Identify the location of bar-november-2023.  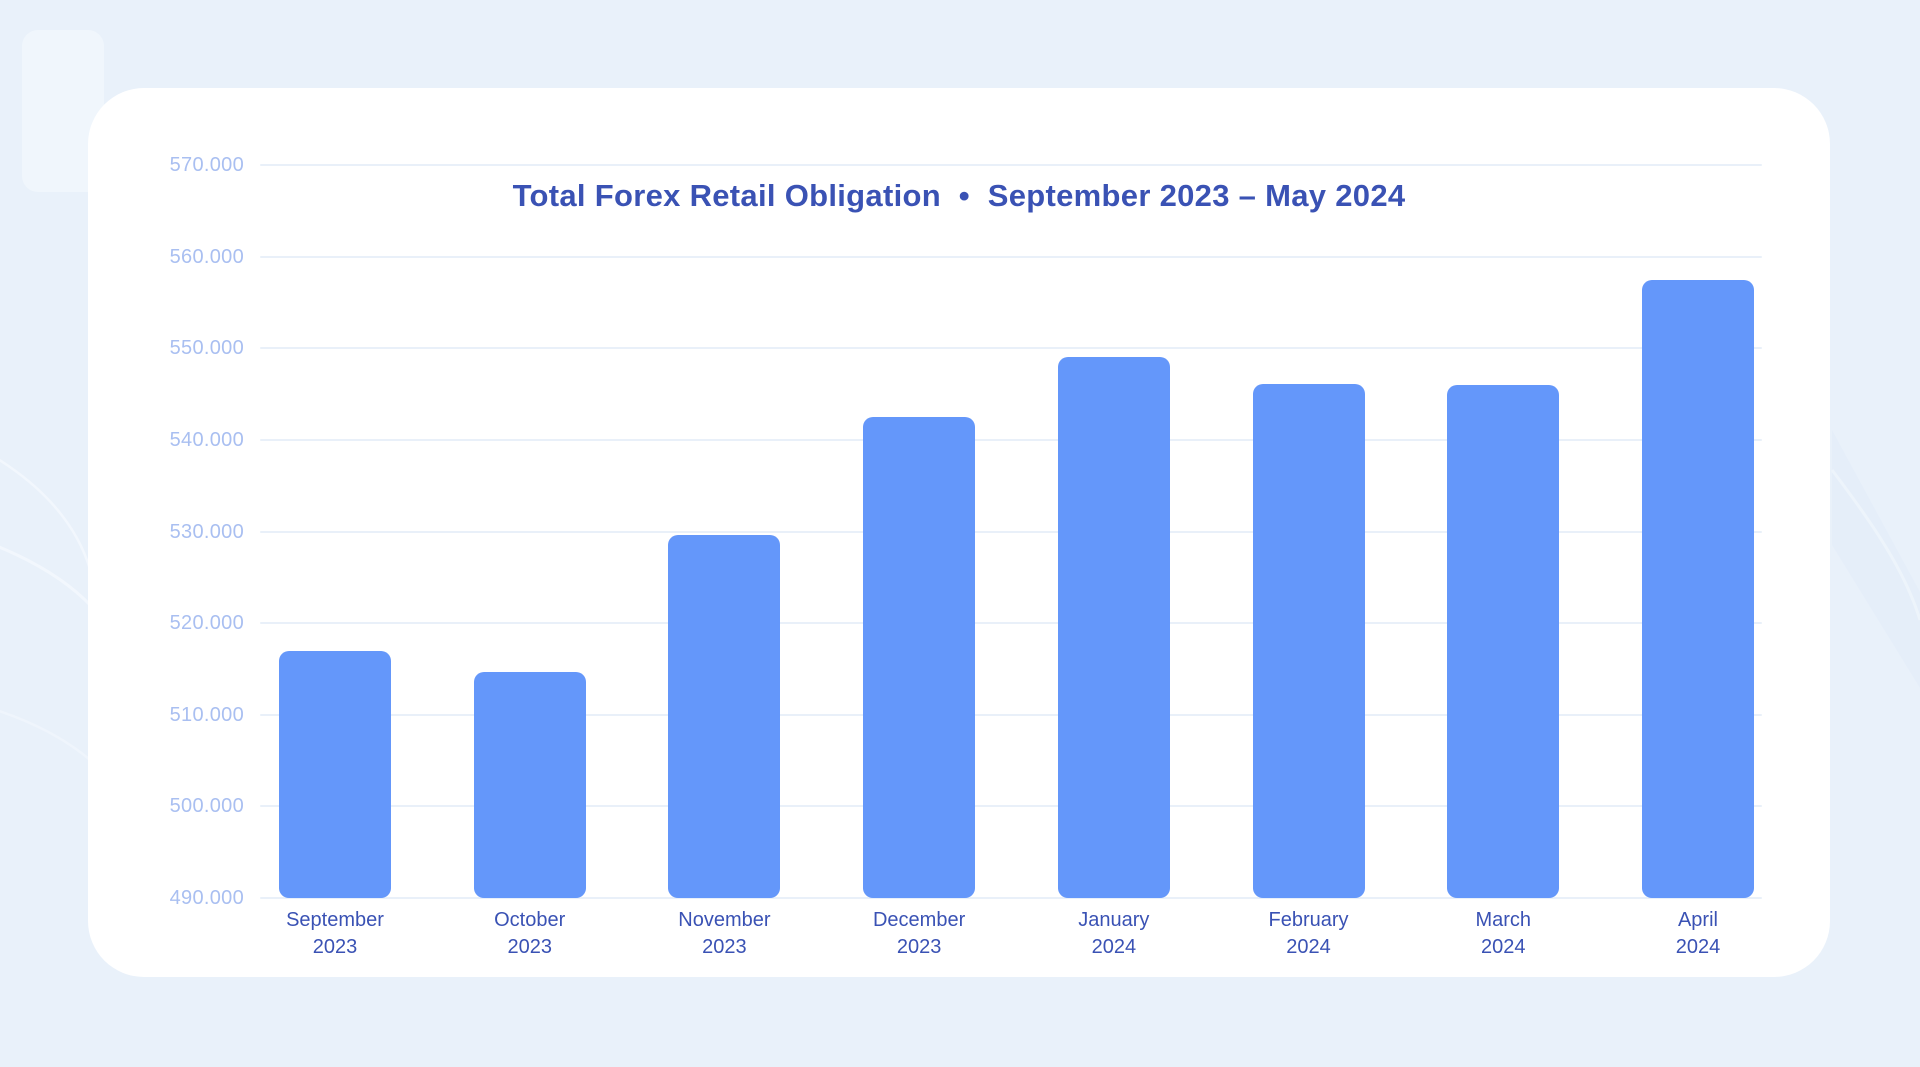
(724, 716).